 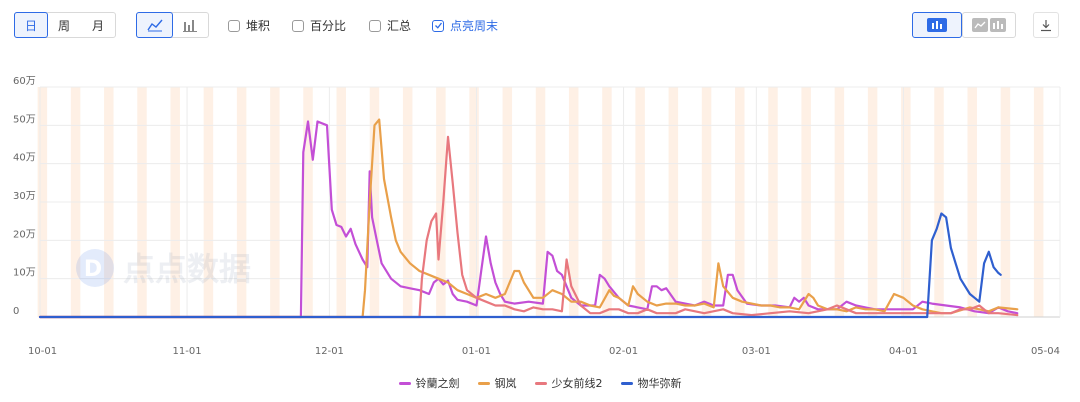 What do you see at coordinates (623, 351) in the screenshot?
I see `x-tick-label: 02-01` at bounding box center [623, 351].